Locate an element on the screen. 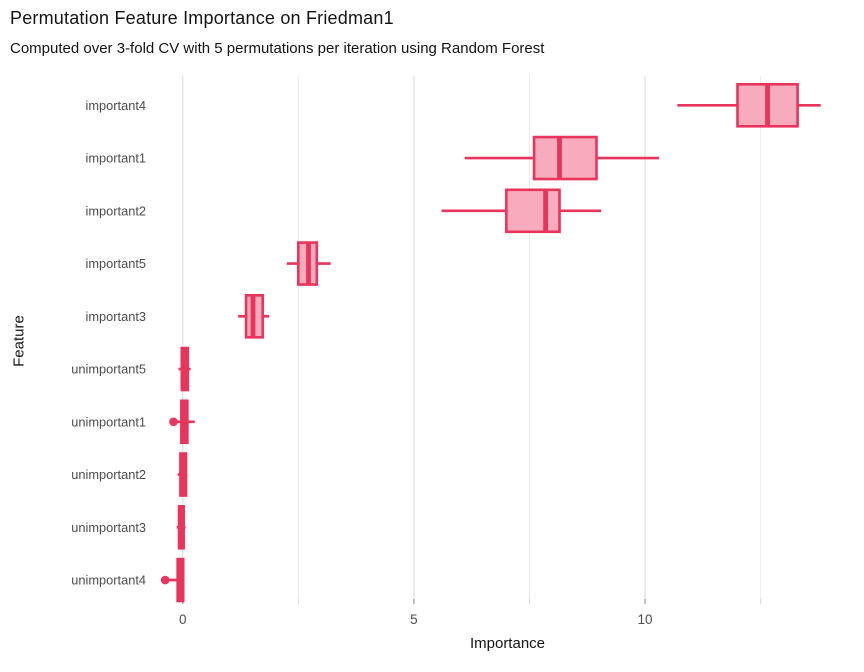 The width and height of the screenshot is (864, 672). boxplot-row-important2 is located at coordinates (521, 211).